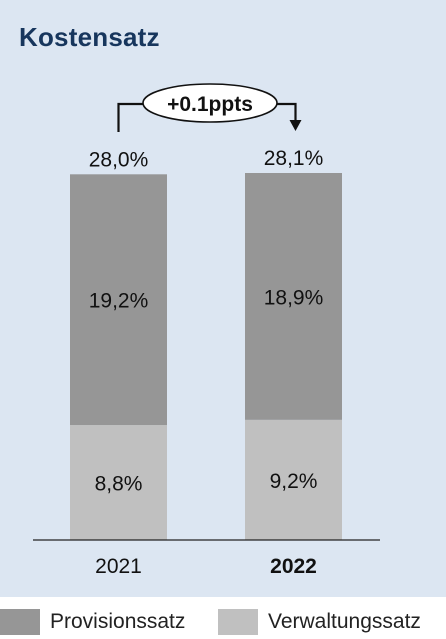 The height and width of the screenshot is (639, 446). I want to click on legend-swatch-verwaltungssatz, so click(238, 622).